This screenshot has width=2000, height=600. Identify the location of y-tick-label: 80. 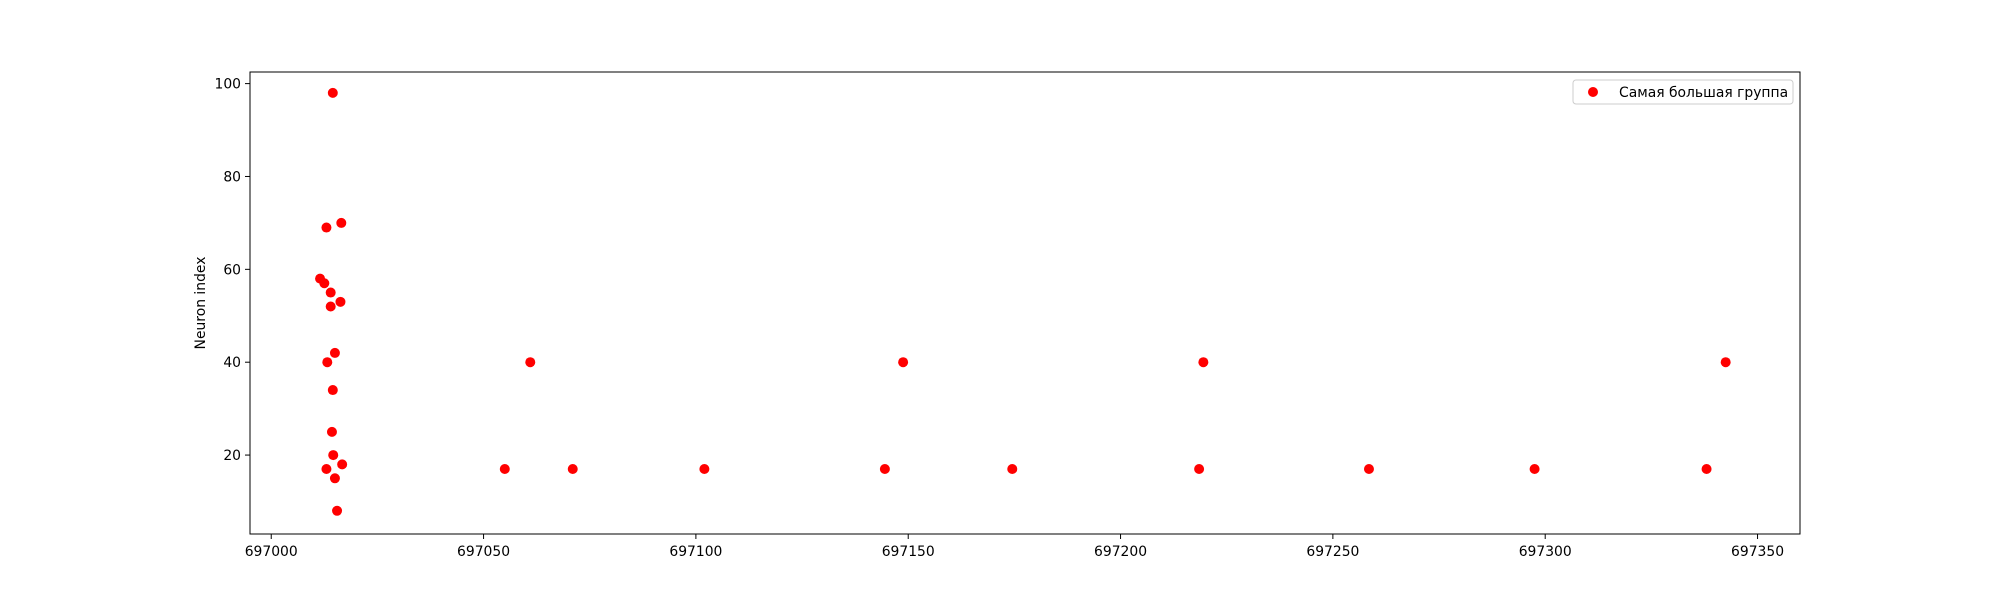
(232, 177).